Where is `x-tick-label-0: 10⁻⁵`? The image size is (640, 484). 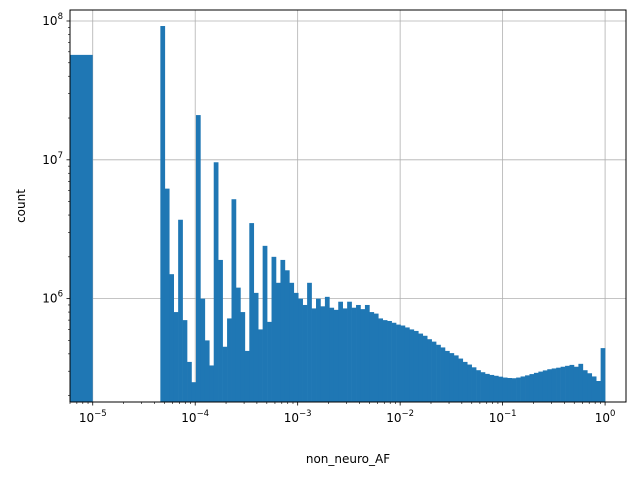 x-tick-label-0: 10⁻⁵ is located at coordinates (93, 417).